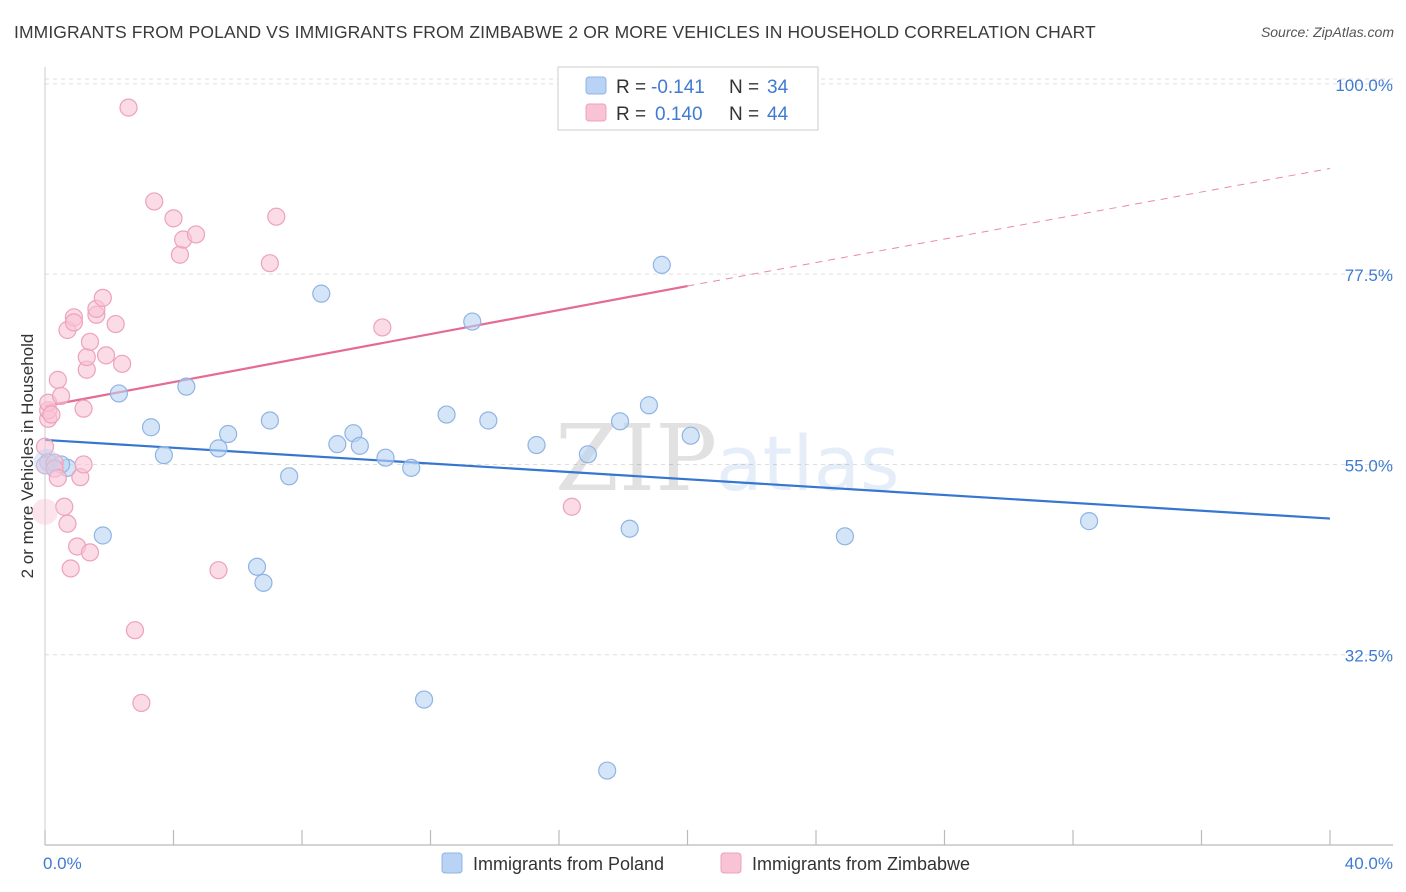 The width and height of the screenshot is (1406, 892). What do you see at coordinates (62, 863) in the screenshot?
I see `x-tick-label: 0.0%` at bounding box center [62, 863].